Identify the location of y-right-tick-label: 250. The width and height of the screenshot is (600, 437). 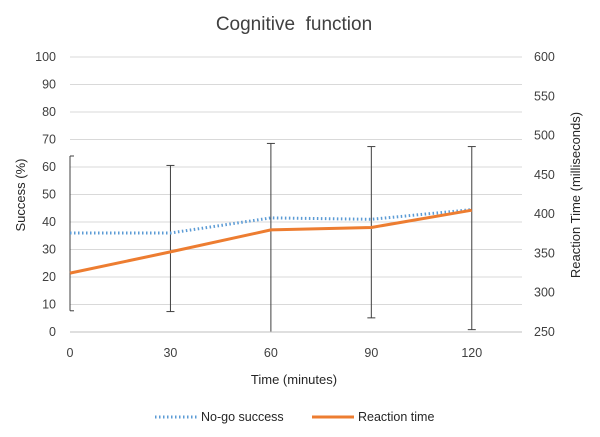
(544, 332).